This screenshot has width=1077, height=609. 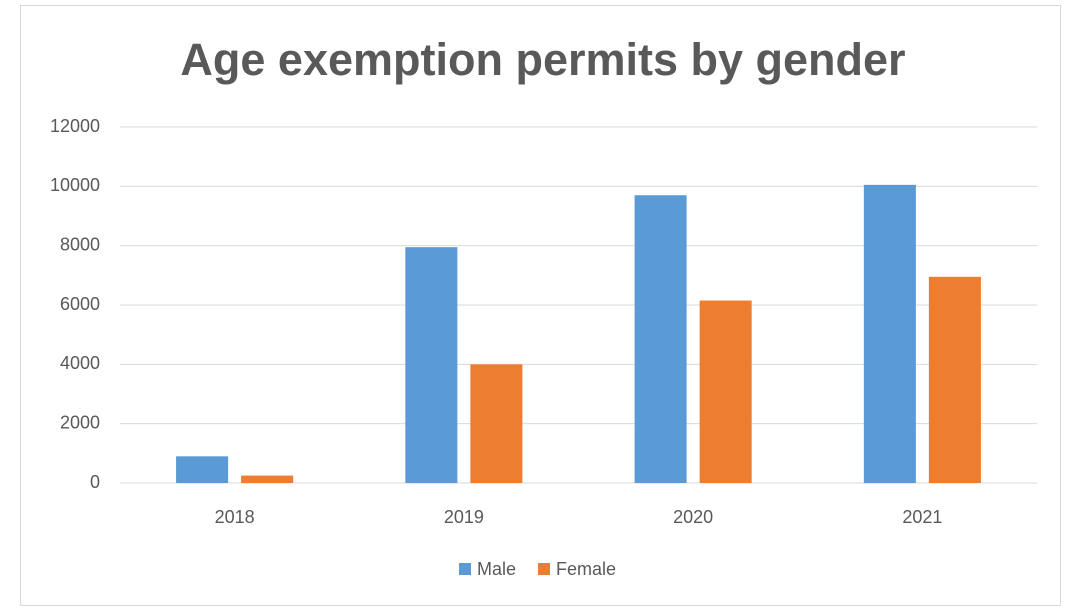 What do you see at coordinates (80, 244) in the screenshot?
I see `y-tick-label: 8000` at bounding box center [80, 244].